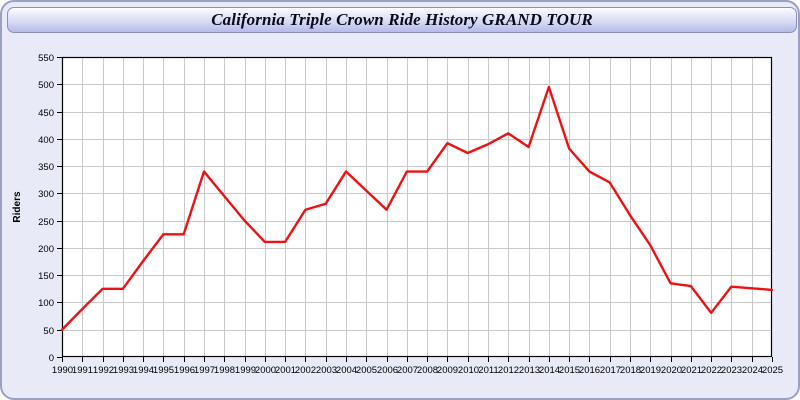  Describe the element at coordinates (46, 222) in the screenshot. I see `y-tick-label: 250` at that location.